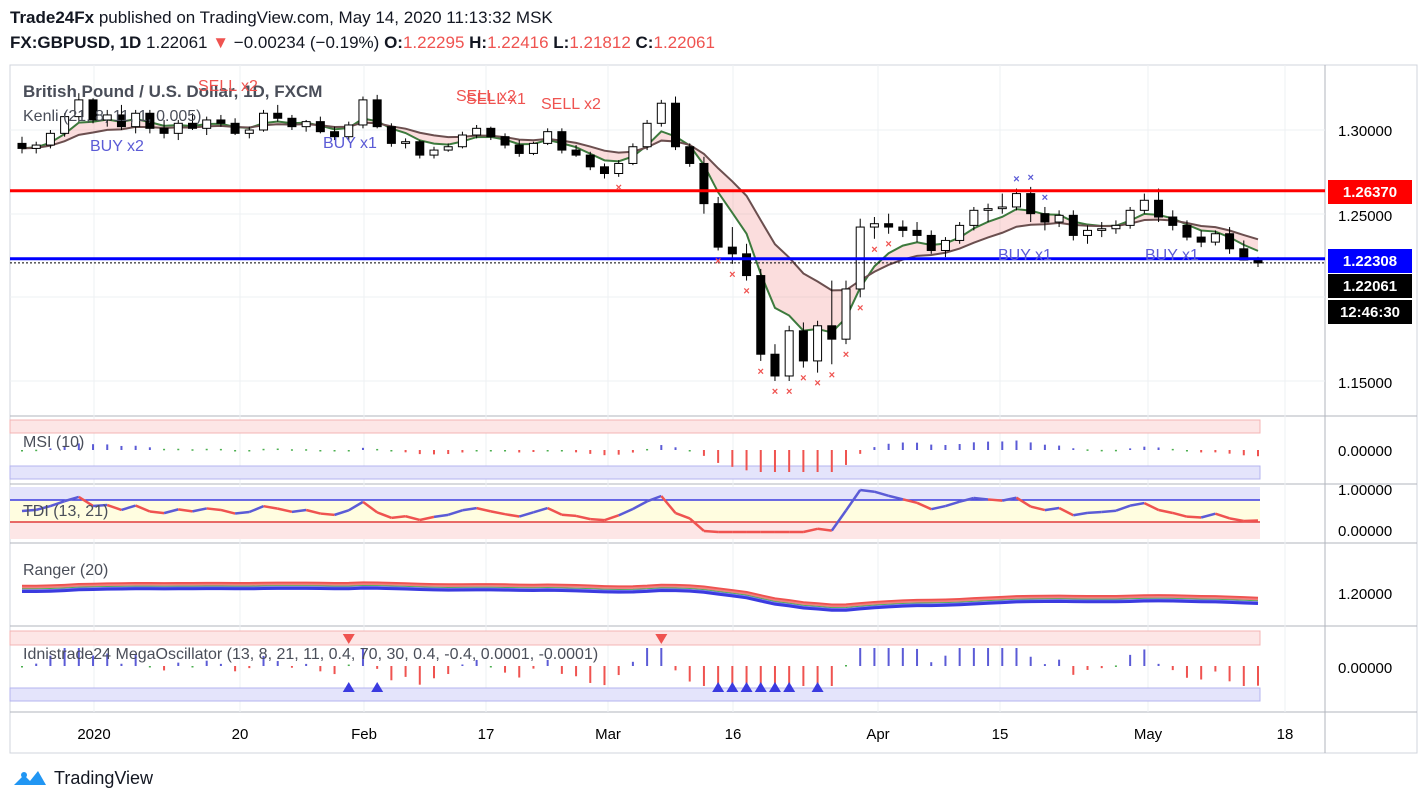 This screenshot has width=1427, height=807. Describe the element at coordinates (52, 17) in the screenshot. I see `publisher-name: Trade24Fx` at that location.